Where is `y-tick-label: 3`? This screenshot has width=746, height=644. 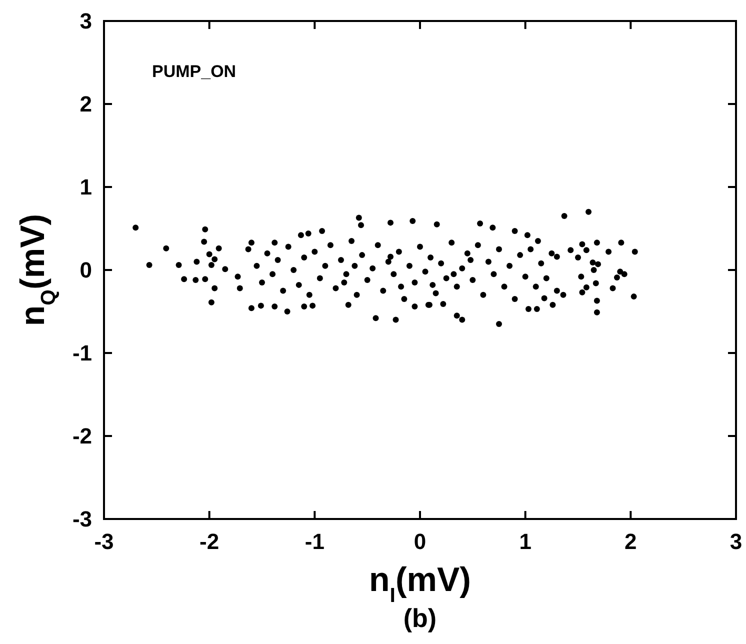 y-tick-label: 3 is located at coordinates (86, 21).